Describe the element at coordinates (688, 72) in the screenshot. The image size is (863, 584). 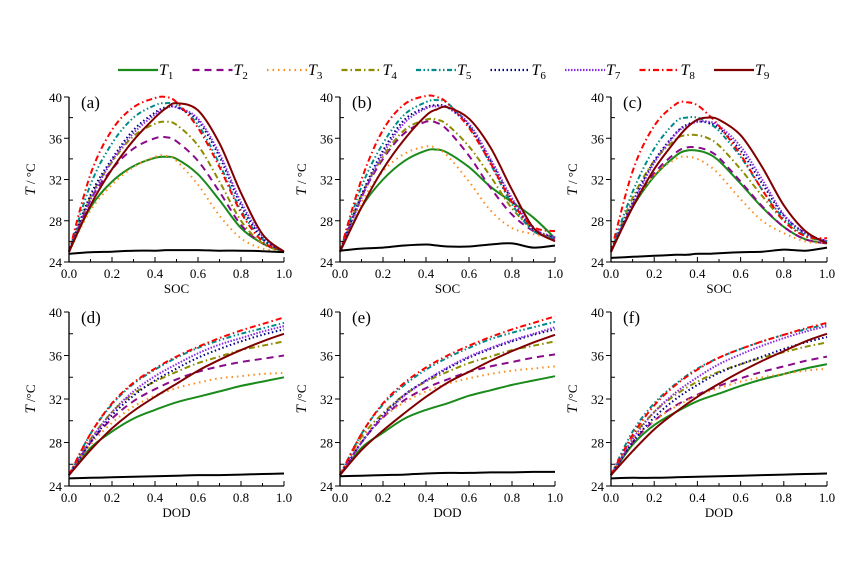
I see `legend-label: T8` at that location.